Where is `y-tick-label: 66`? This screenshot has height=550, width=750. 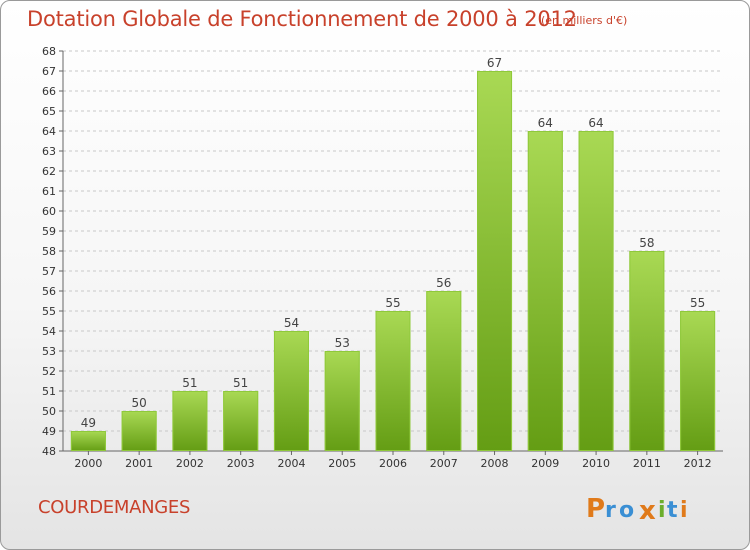 y-tick-label: 66 is located at coordinates (49, 91).